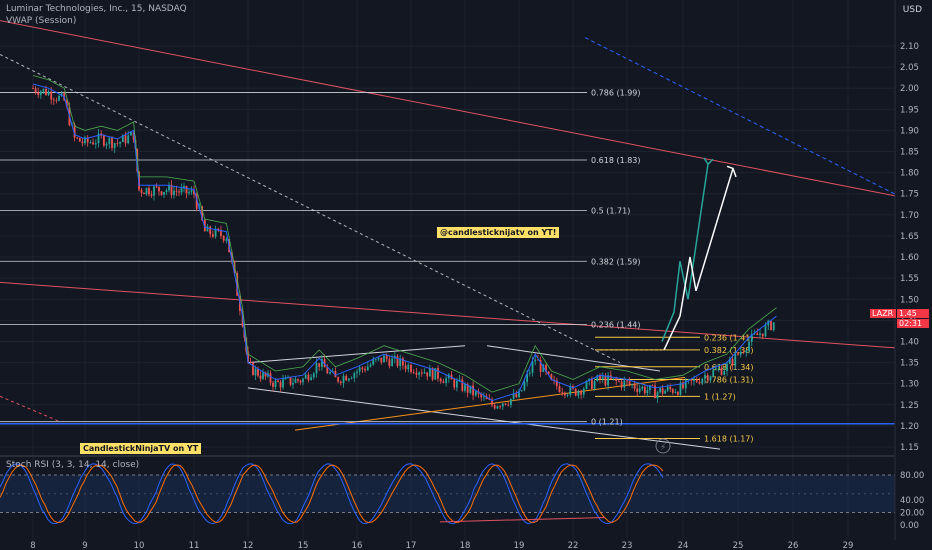  What do you see at coordinates (909, 526) in the screenshot?
I see `rsi-tick-label: 0.00` at bounding box center [909, 526].